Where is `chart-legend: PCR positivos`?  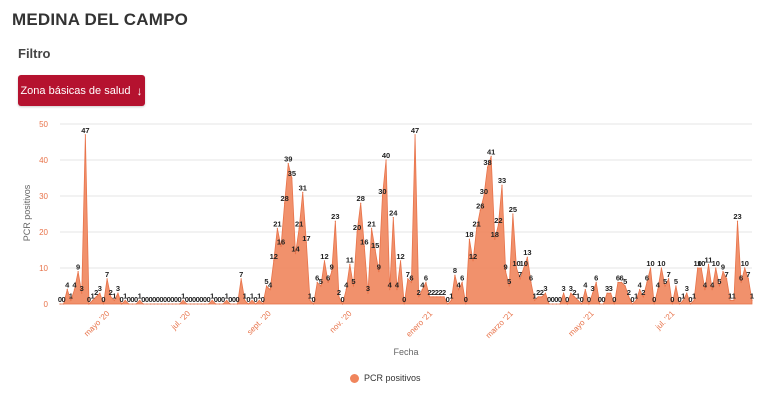
chart-legend: PCR positivos is located at coordinates (385, 378).